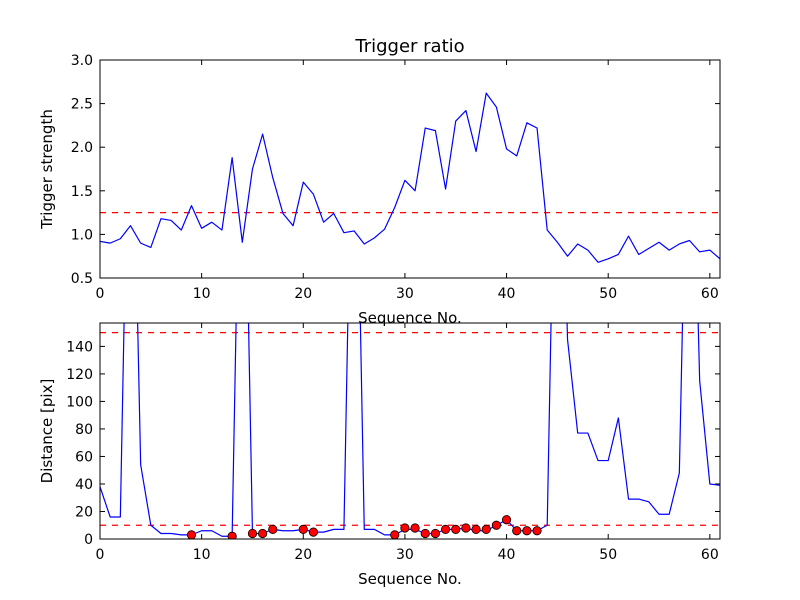  Describe the element at coordinates (79, 402) in the screenshot. I see `bottom-ytick-label: 100` at that location.